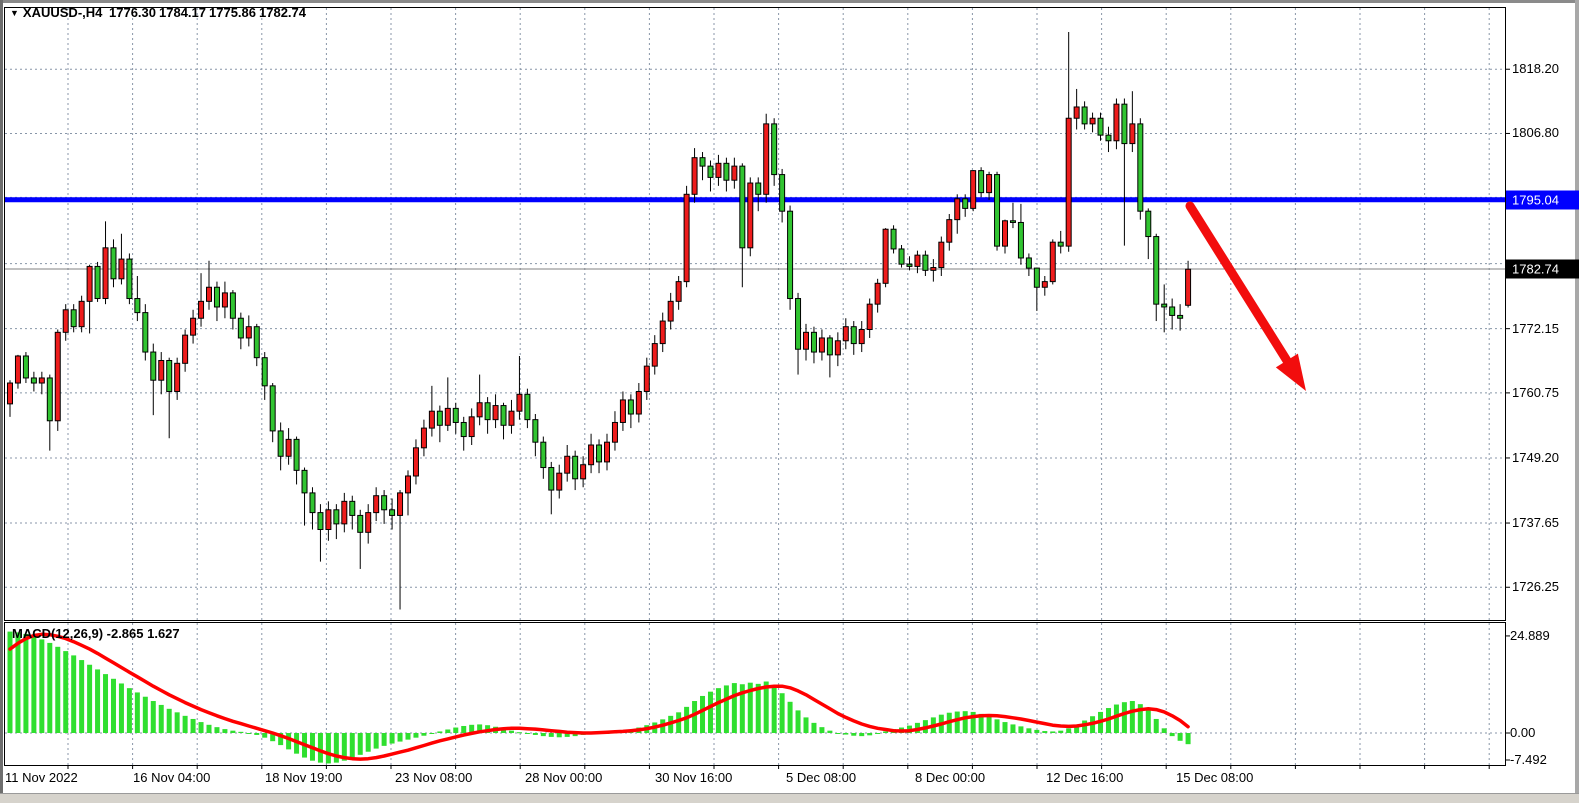 The image size is (1579, 803). What do you see at coordinates (1290, 372) in the screenshot?
I see `trend-arrow-head` at bounding box center [1290, 372].